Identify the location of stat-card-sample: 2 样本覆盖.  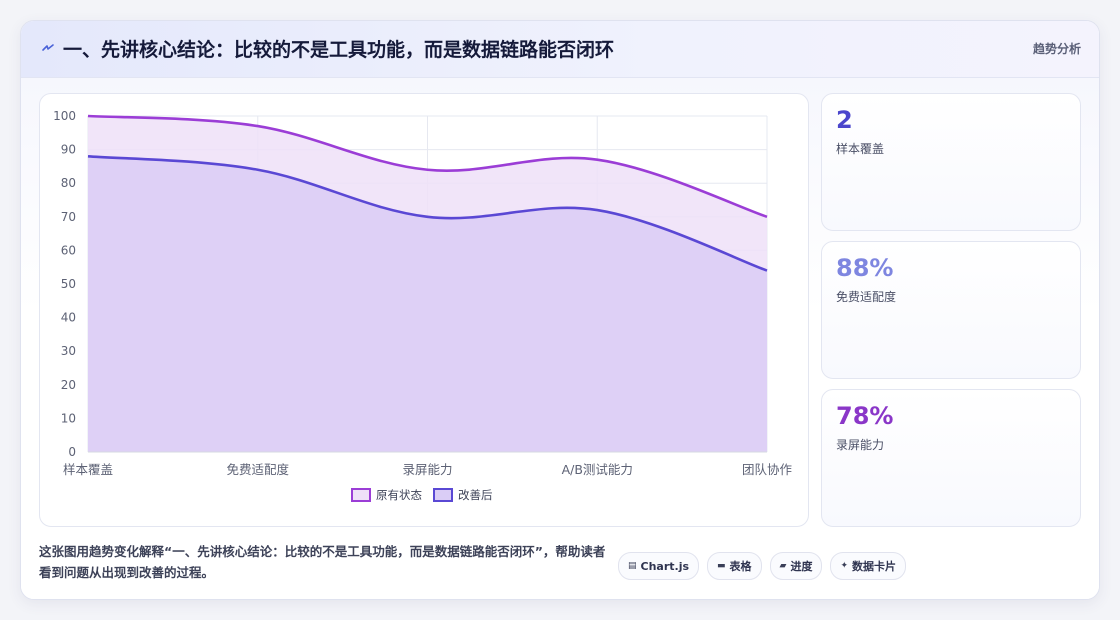
(951, 162).